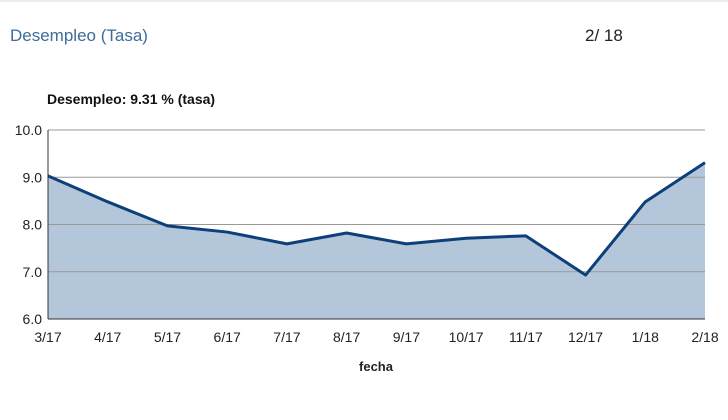 The image size is (728, 420). I want to click on x-axis-label: fecha, so click(376, 366).